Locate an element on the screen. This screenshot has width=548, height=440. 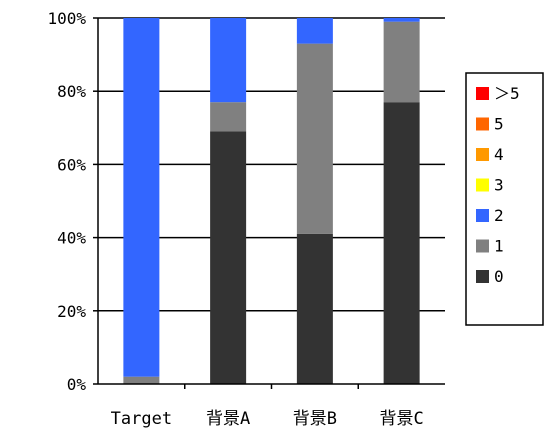
category-label: 背景C is located at coordinates (402, 419).